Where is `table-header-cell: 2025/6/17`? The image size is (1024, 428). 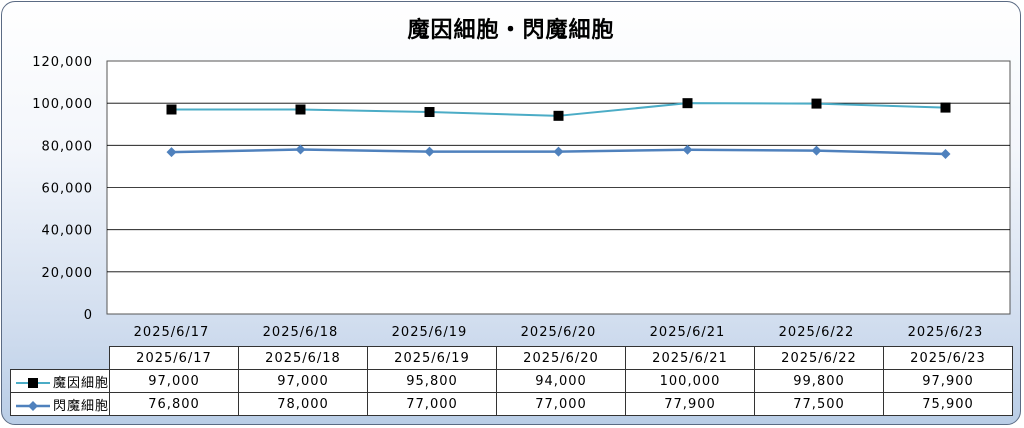 table-header-cell: 2025/6/17 is located at coordinates (174, 358).